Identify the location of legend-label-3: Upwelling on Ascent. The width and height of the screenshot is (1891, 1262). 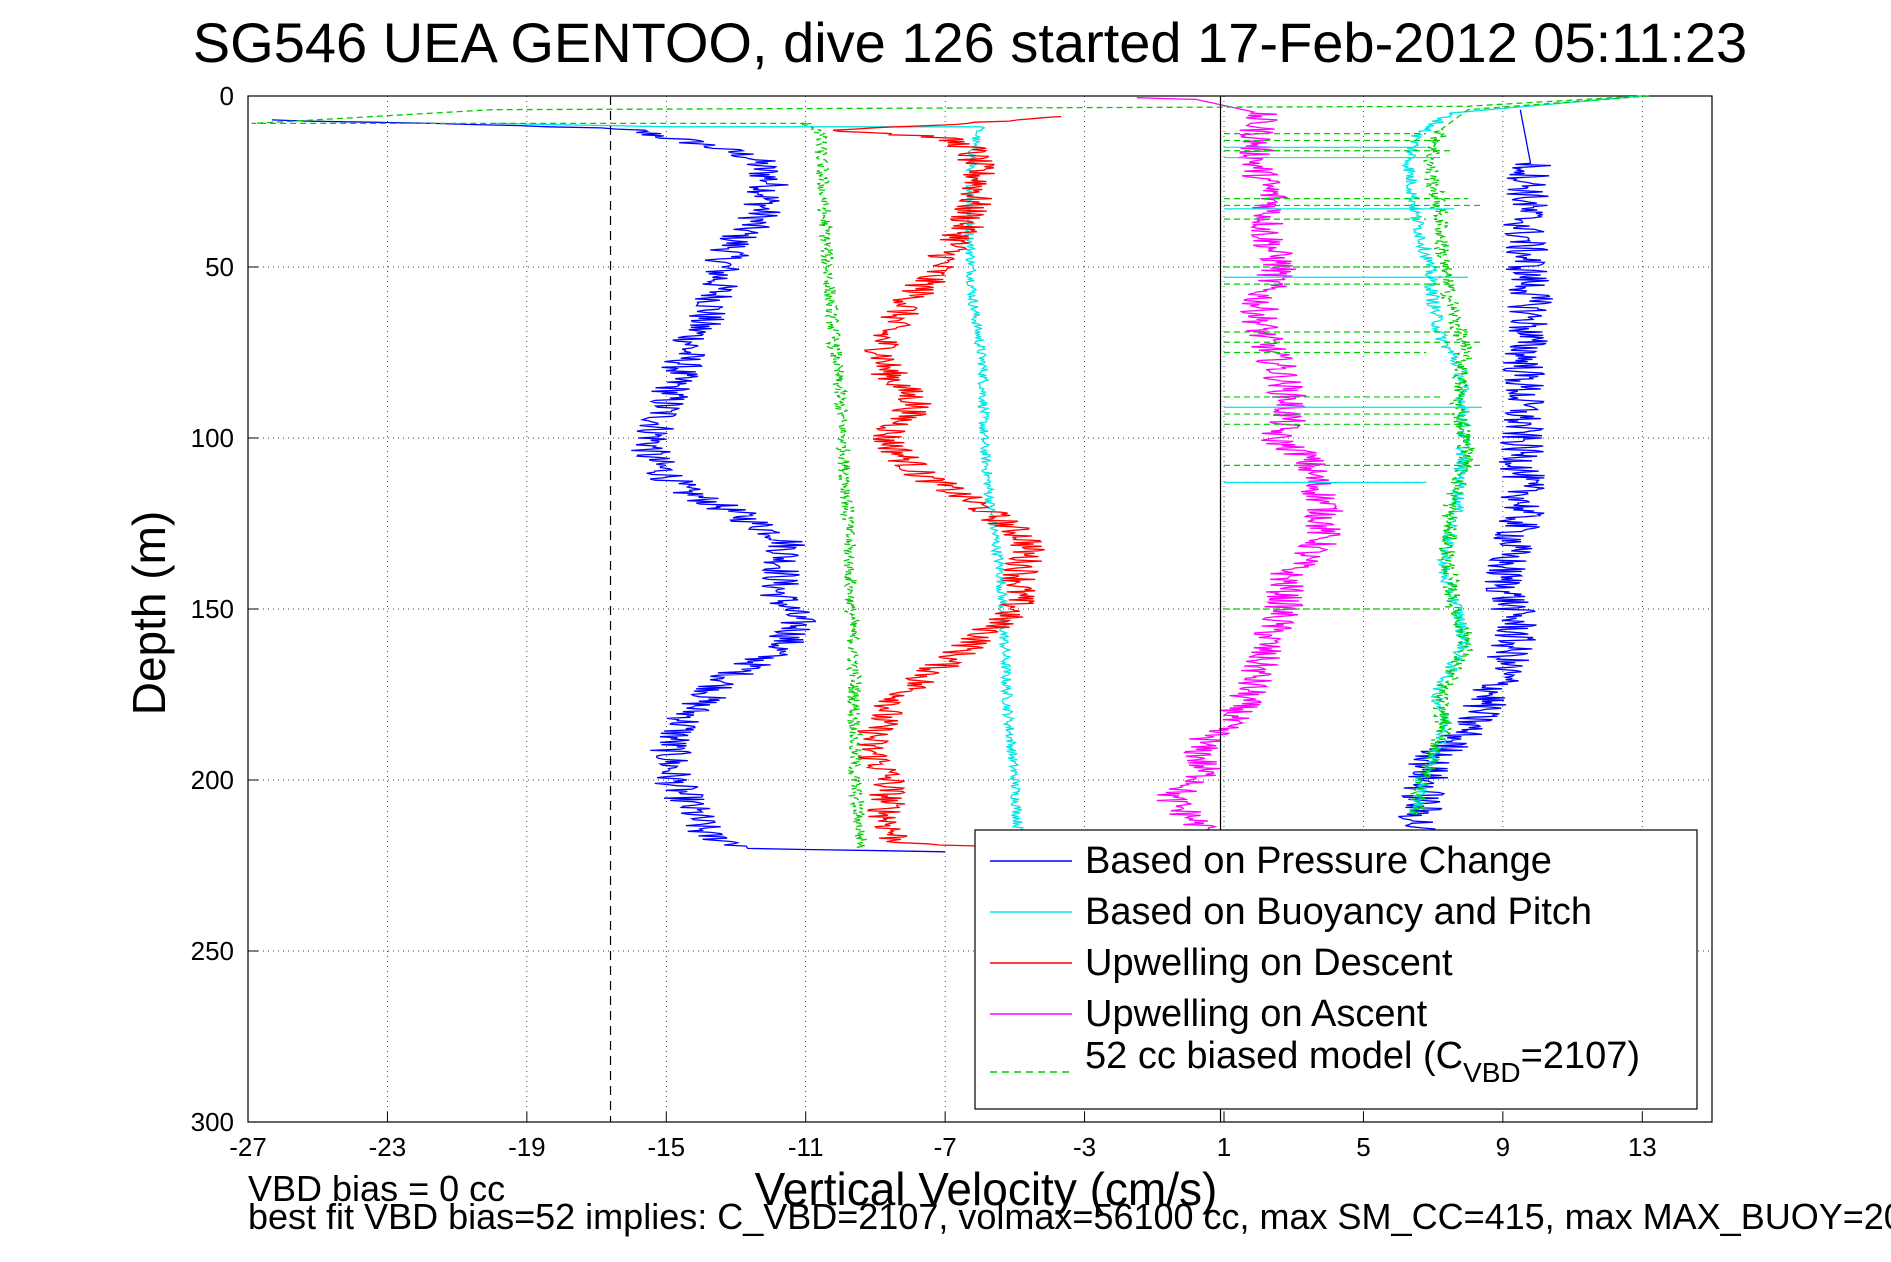
(1256, 1014).